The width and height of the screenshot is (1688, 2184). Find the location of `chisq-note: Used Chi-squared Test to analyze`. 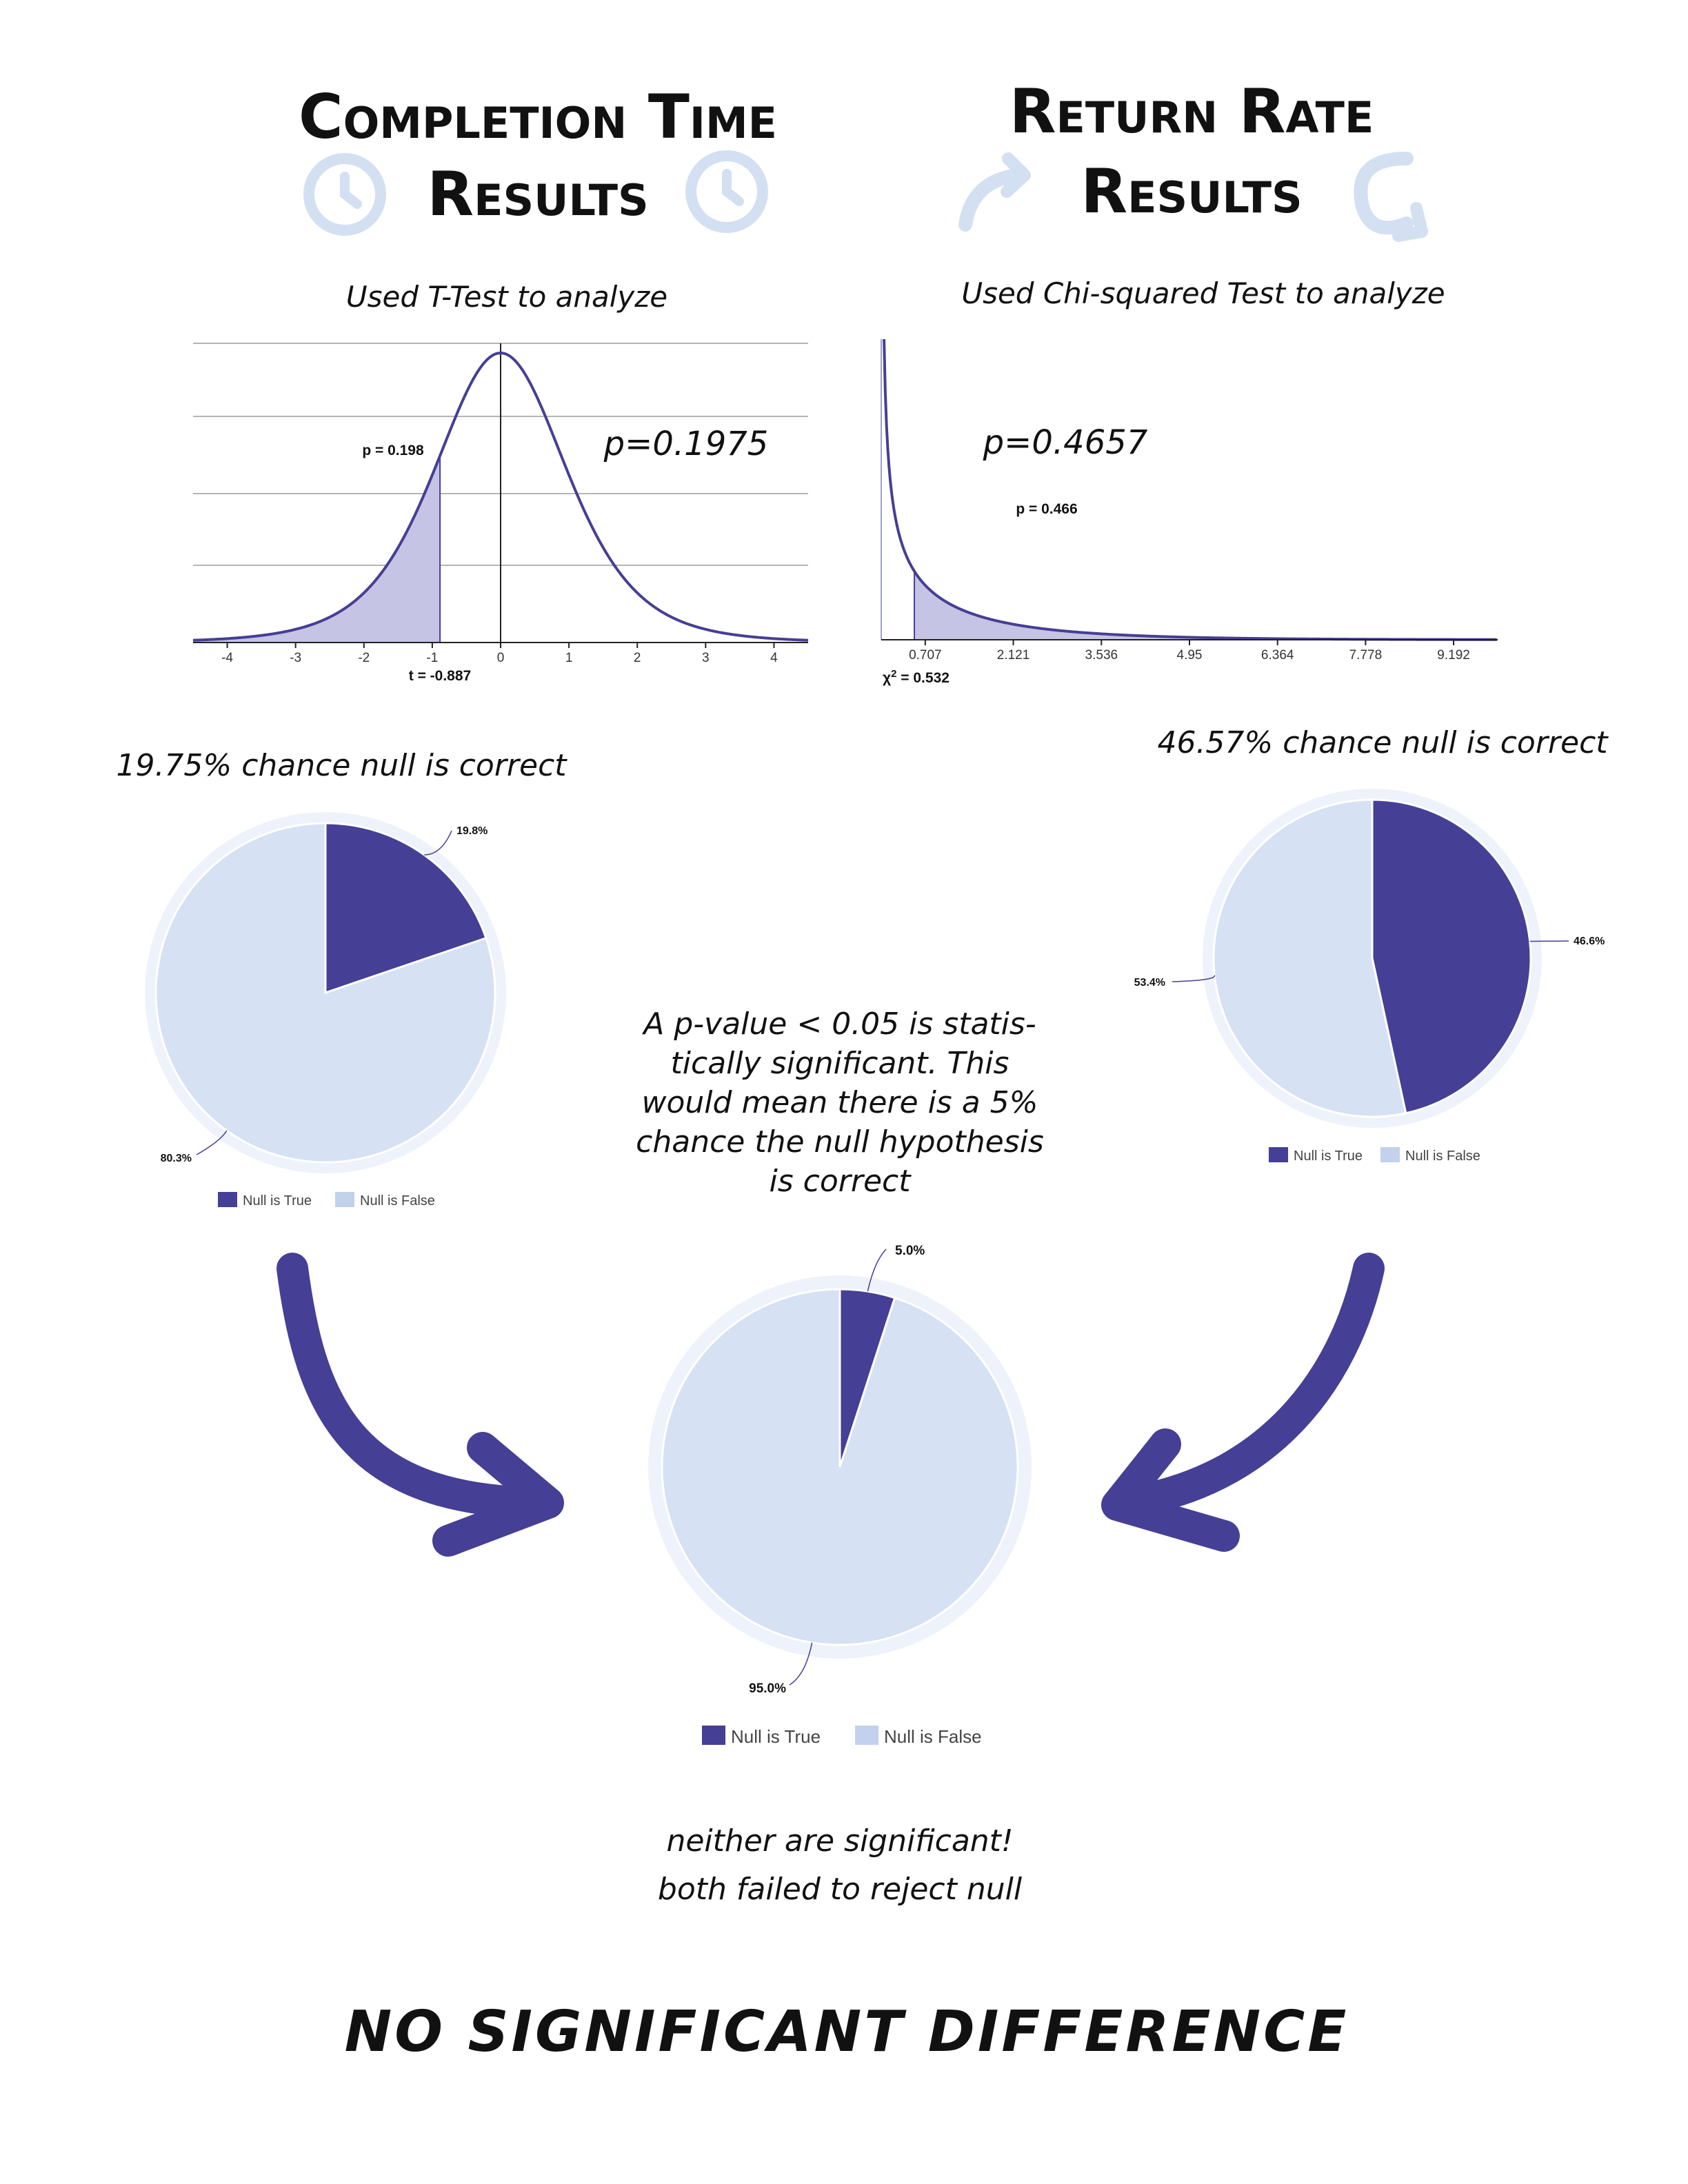

chisq-note: Used Chi-squared Test to analyze is located at coordinates (1203, 293).